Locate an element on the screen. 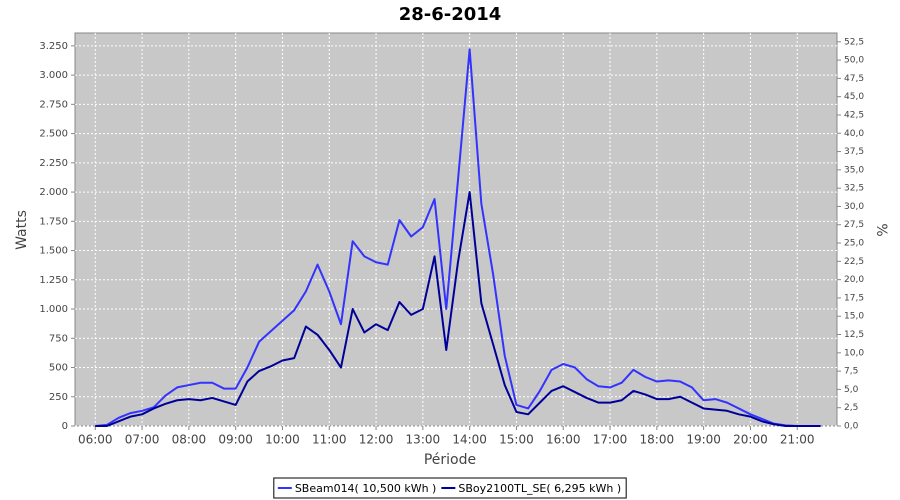 The height and width of the screenshot is (500, 900). y2-tick-label: 52,5 is located at coordinates (854, 42).